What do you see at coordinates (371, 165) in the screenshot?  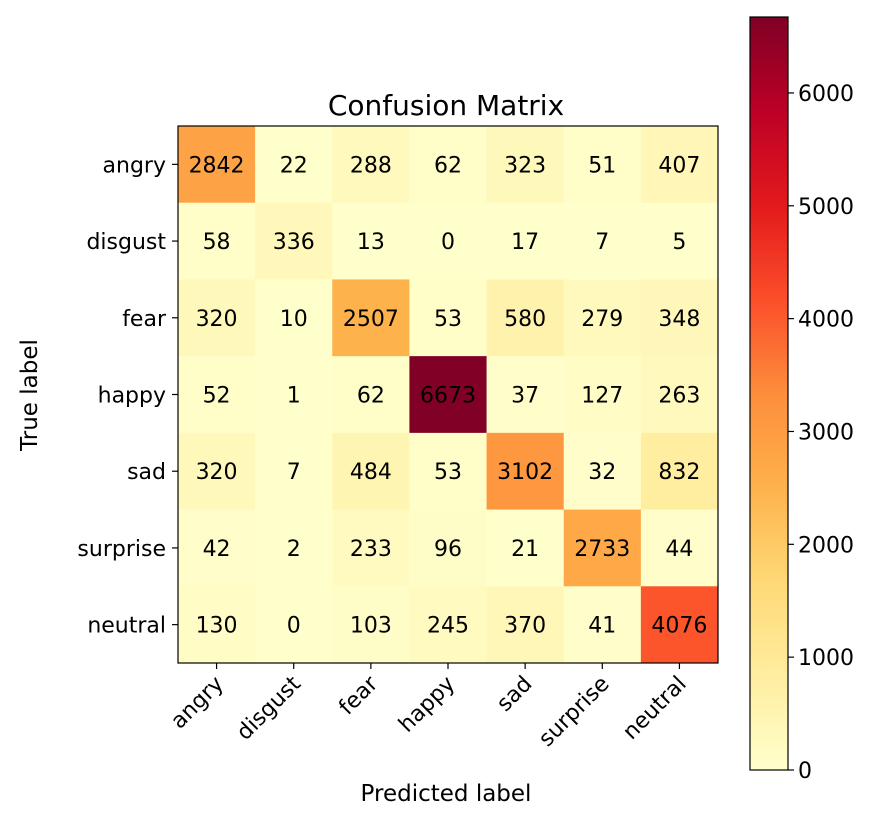 I see `cell-value-label: 288` at bounding box center [371, 165].